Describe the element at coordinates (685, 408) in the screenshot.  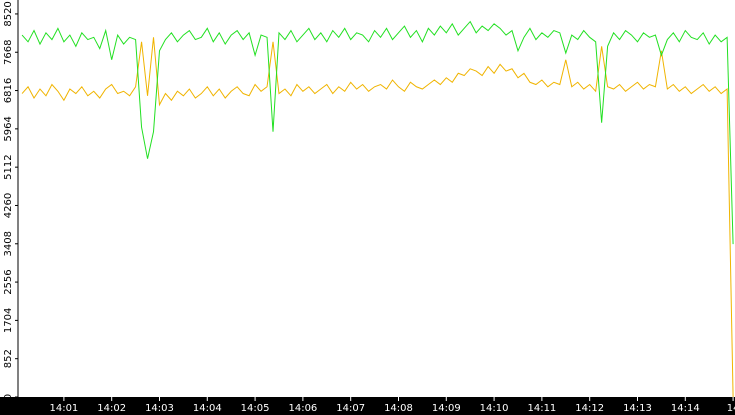
I see `x-tick-label: 14:14` at that location.